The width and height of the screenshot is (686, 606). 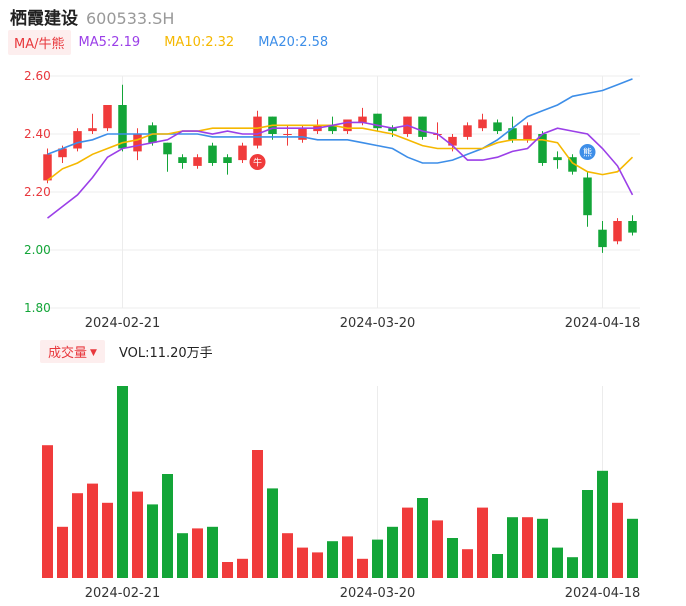 What do you see at coordinates (165, 353) in the screenshot?
I see `volume-value-label: VOL:11.20万手` at bounding box center [165, 353].